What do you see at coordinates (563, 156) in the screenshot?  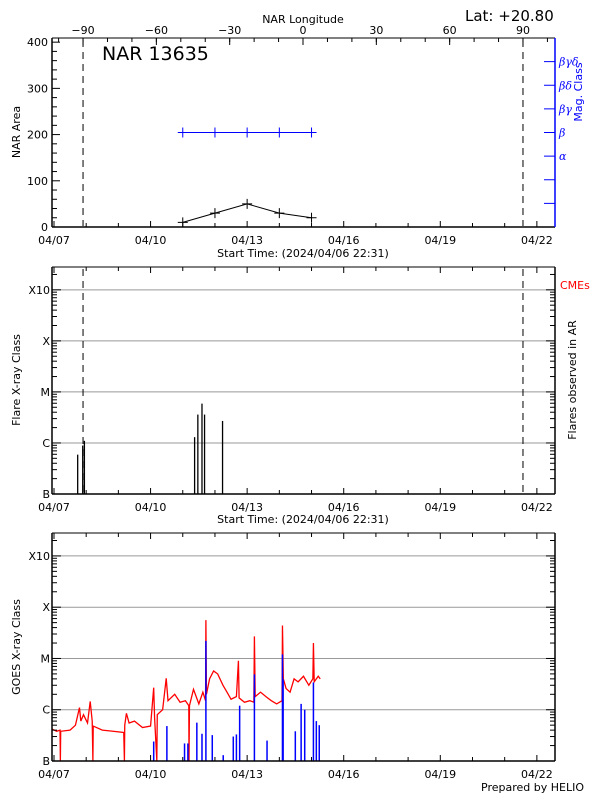 I see `mag-class-tick-label: α` at bounding box center [563, 156].